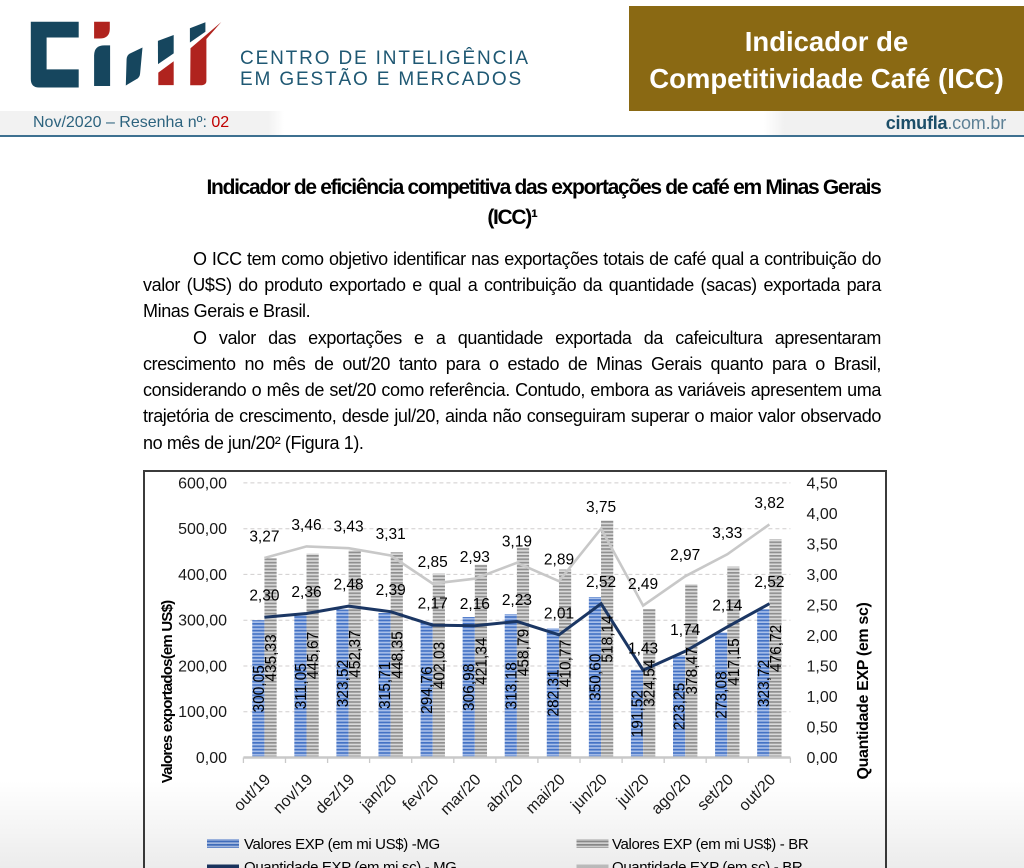 The width and height of the screenshot is (1024, 868). What do you see at coordinates (391, 590) in the screenshot?
I see `svg-text: 2,39` at bounding box center [391, 590].